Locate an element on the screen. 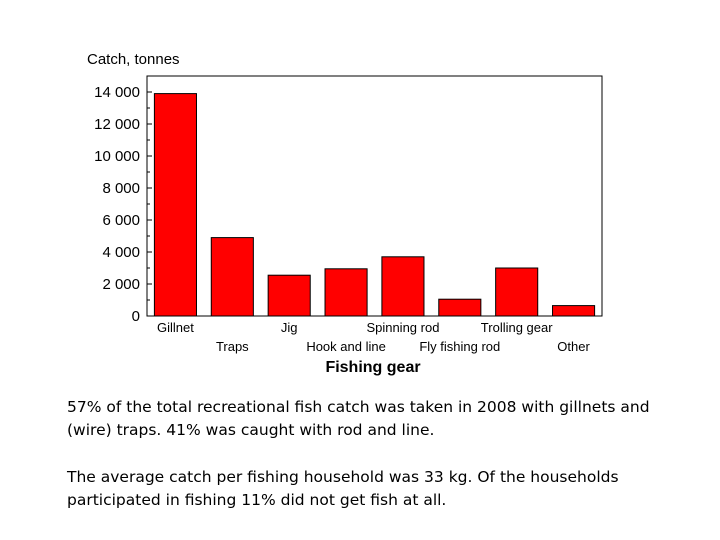  y-tick-label: 6 000 is located at coordinates (121, 220).